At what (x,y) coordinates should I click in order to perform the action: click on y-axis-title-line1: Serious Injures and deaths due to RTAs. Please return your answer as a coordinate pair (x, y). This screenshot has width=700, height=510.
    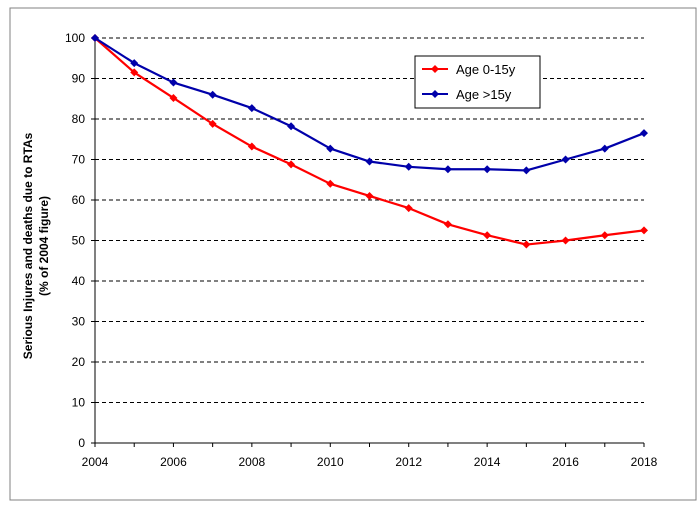
    Looking at the image, I should click on (28, 245).